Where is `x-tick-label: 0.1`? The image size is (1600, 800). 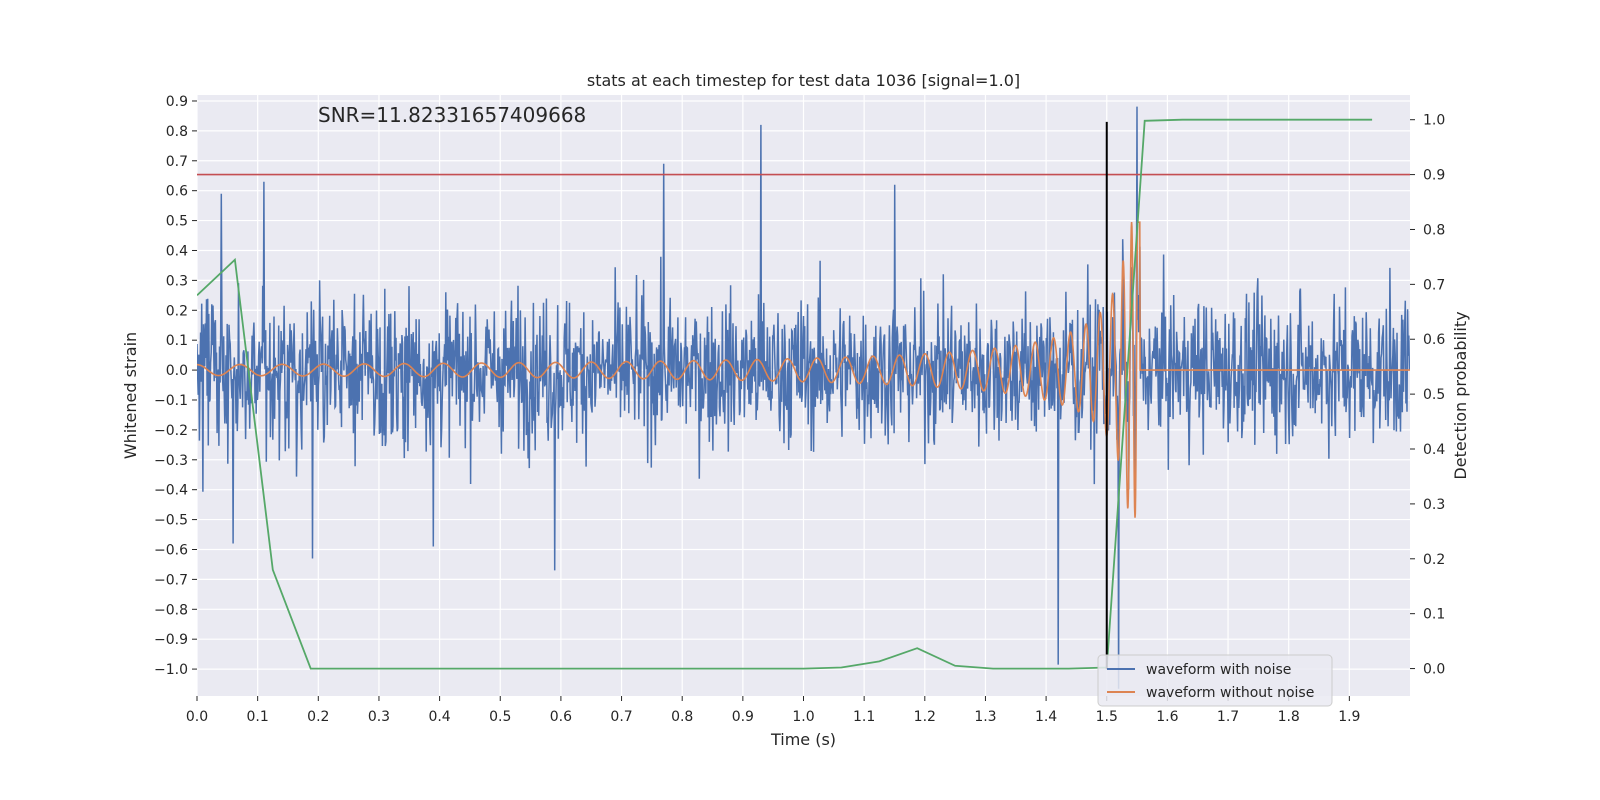
x-tick-label: 0.1 is located at coordinates (258, 717).